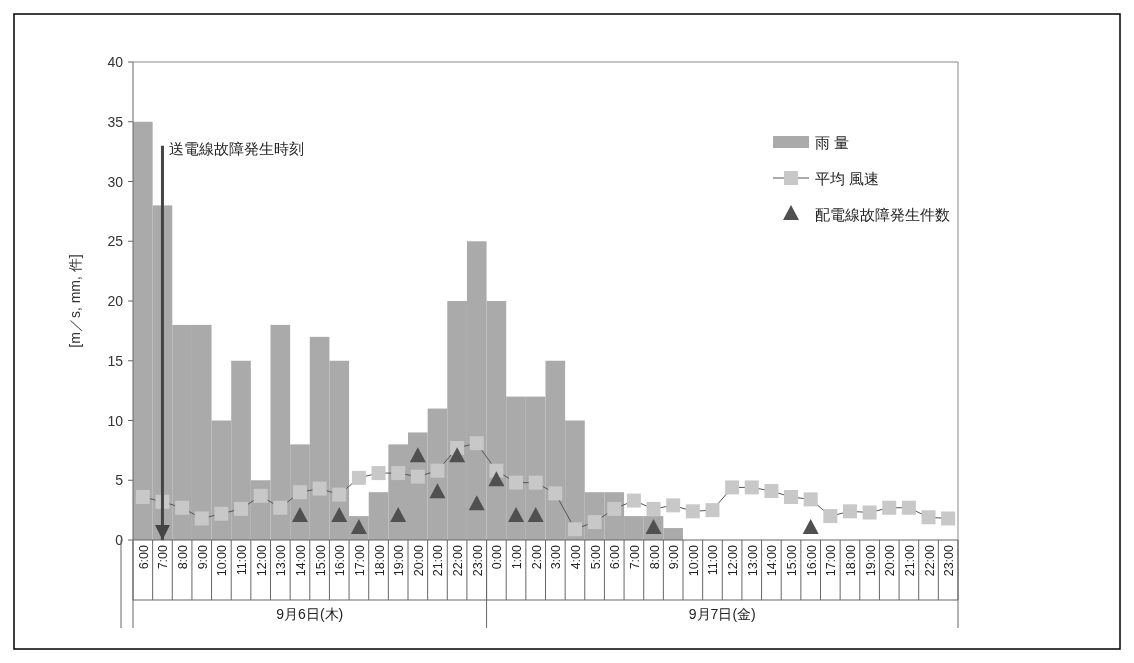  I want to click on y-tick-label: 15, so click(115, 360).